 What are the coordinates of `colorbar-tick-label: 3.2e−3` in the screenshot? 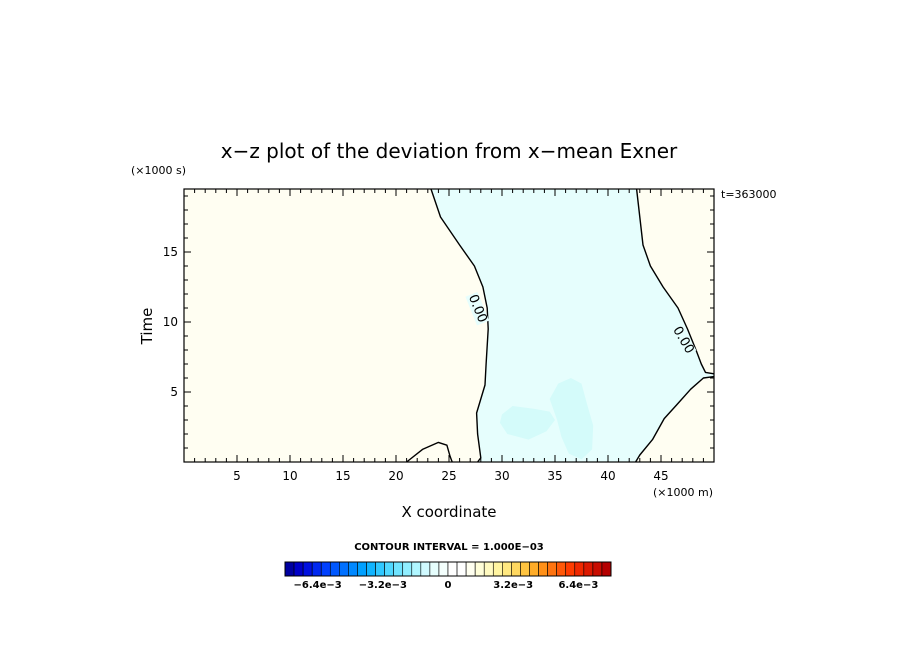 It's located at (513, 585).